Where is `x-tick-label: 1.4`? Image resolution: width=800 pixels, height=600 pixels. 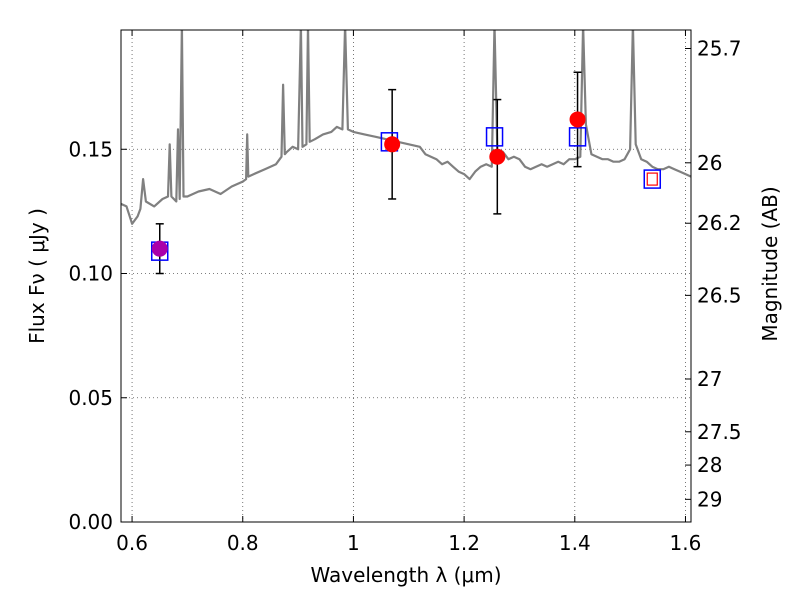 x-tick-label: 1.4 is located at coordinates (575, 543).